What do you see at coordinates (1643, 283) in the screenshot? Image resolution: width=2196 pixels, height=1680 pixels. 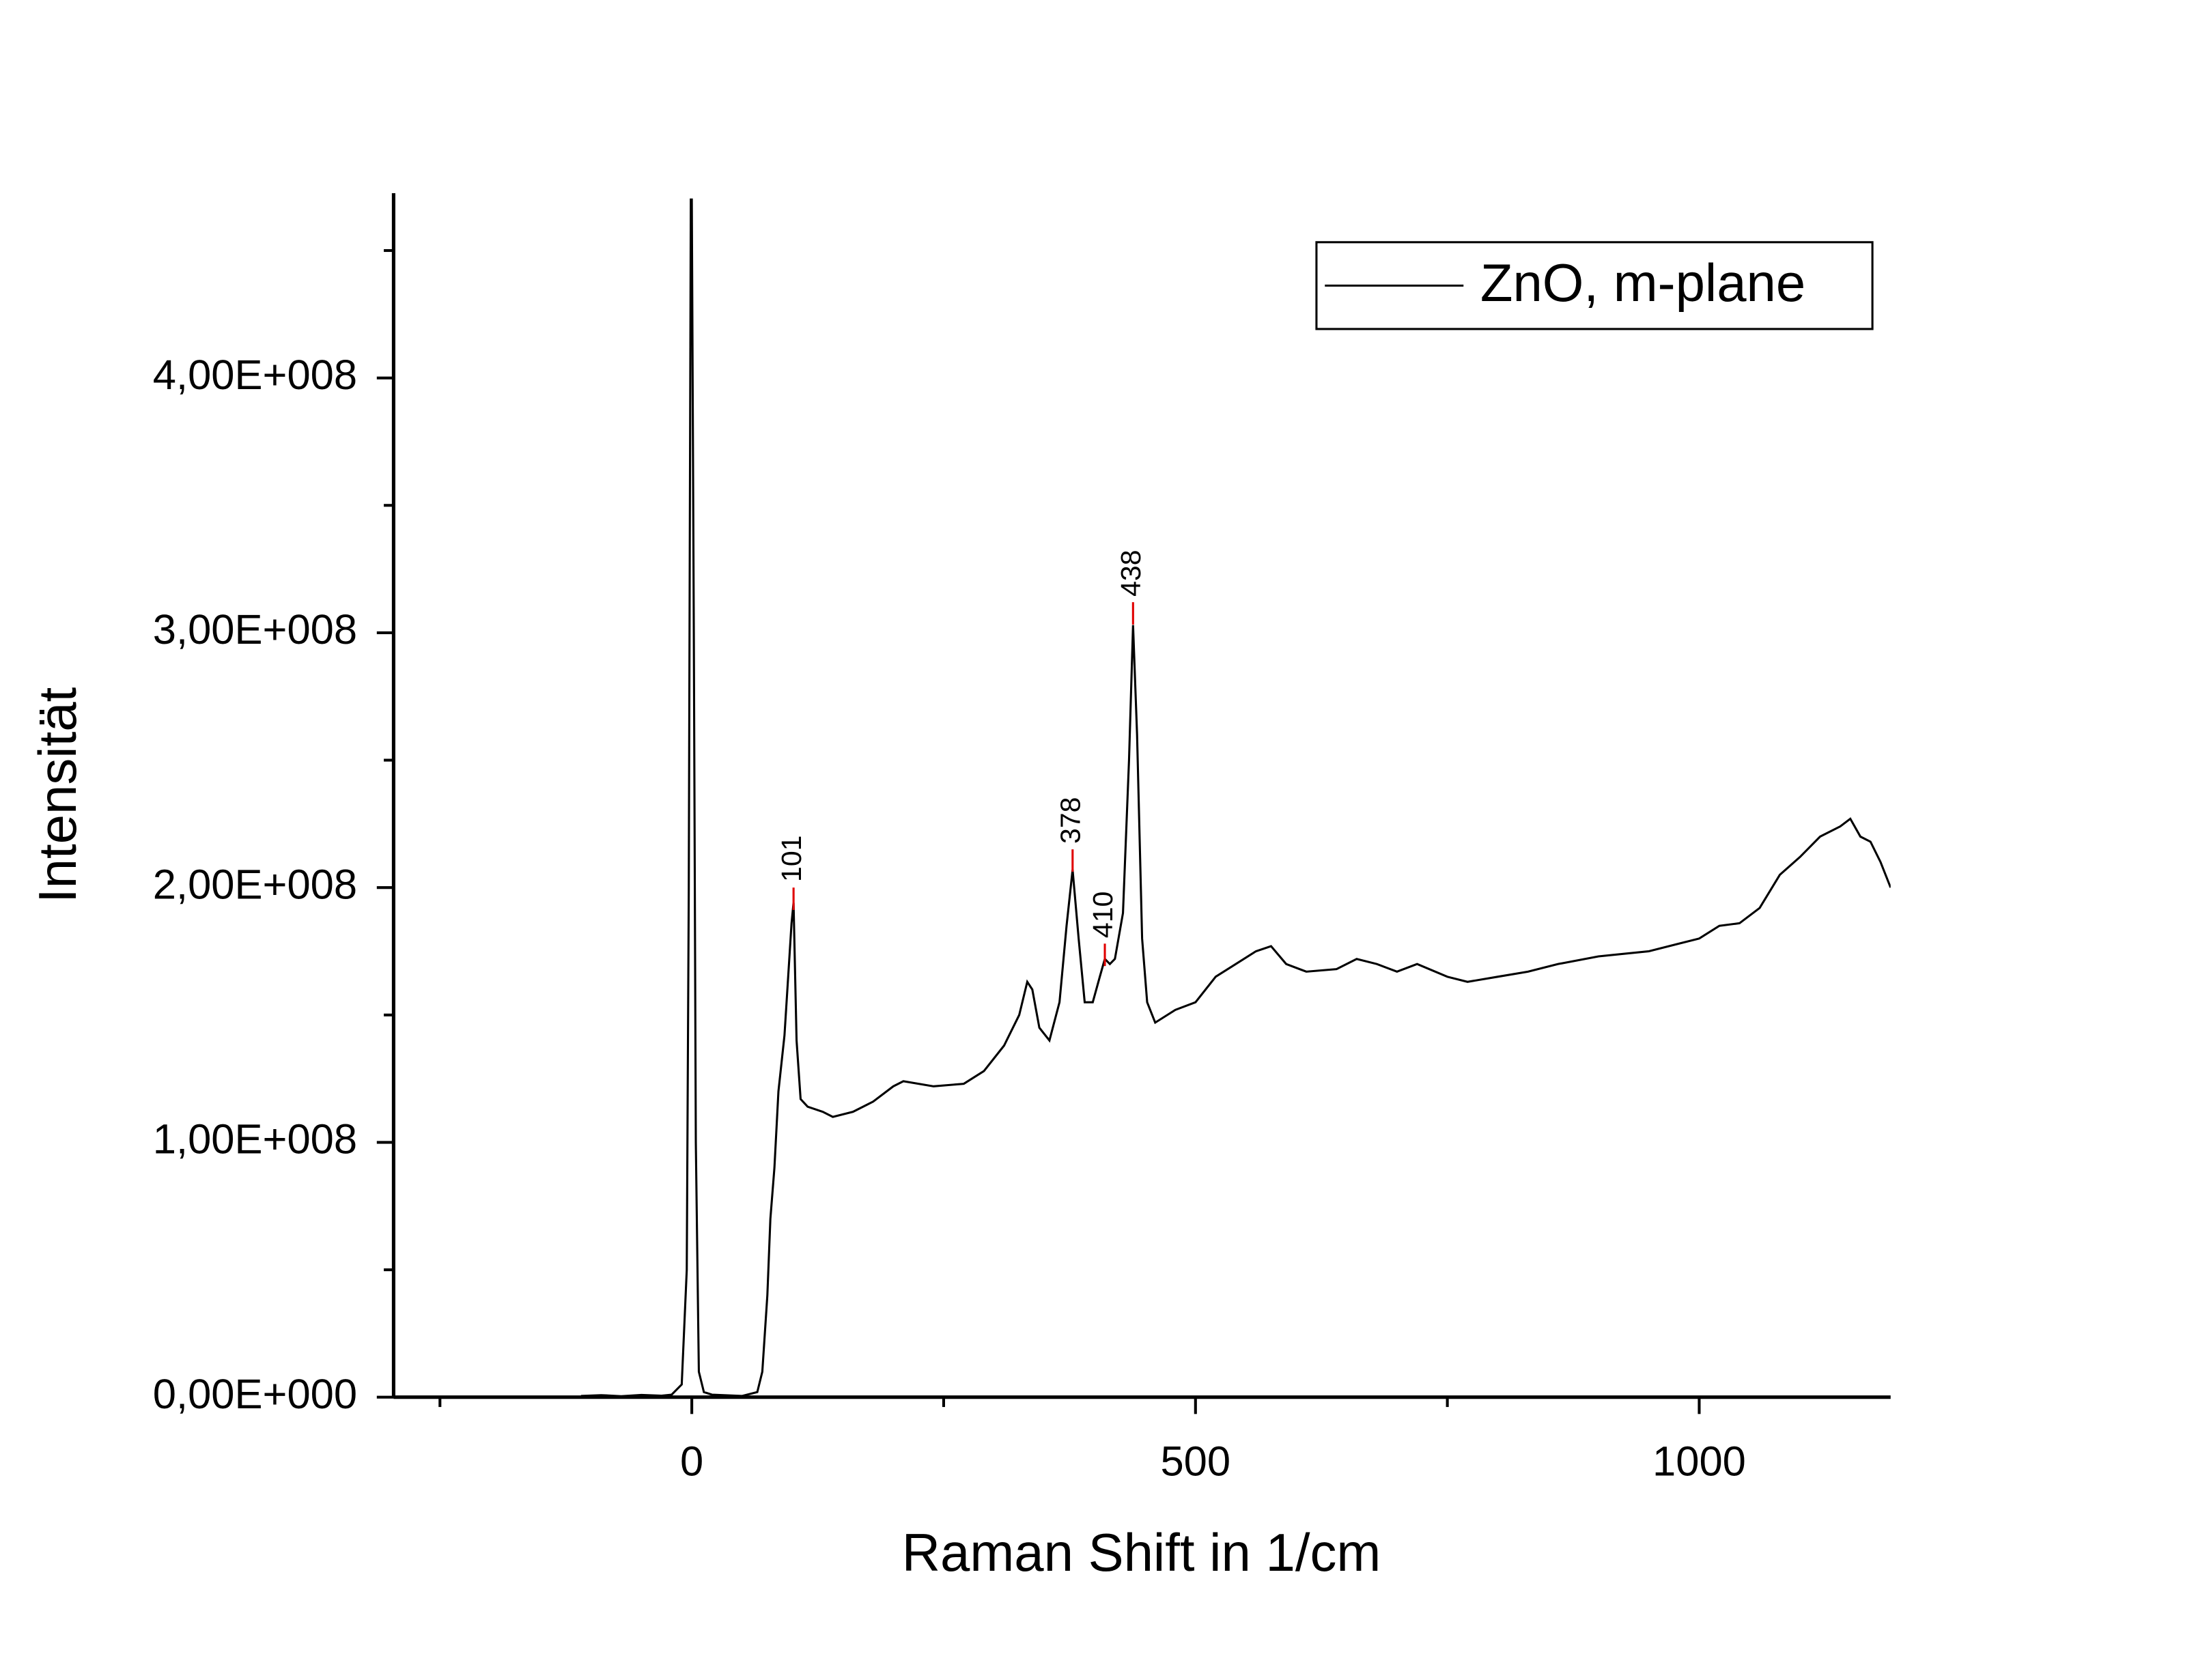 I see `legend-label: ZnO, m-plane` at bounding box center [1643, 283].